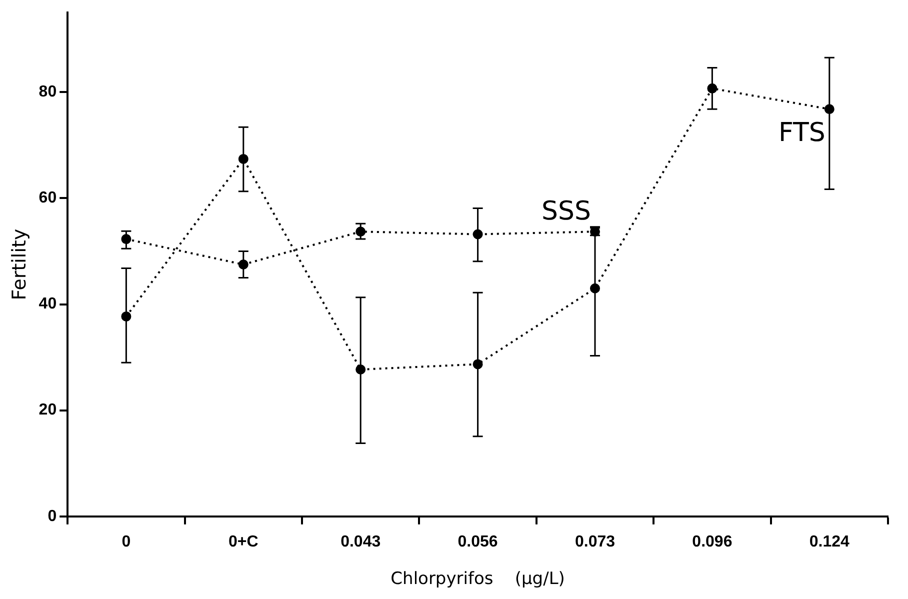 This screenshot has height=599, width=908. What do you see at coordinates (595, 541) in the screenshot?
I see `x-tick-label: 0.073` at bounding box center [595, 541].